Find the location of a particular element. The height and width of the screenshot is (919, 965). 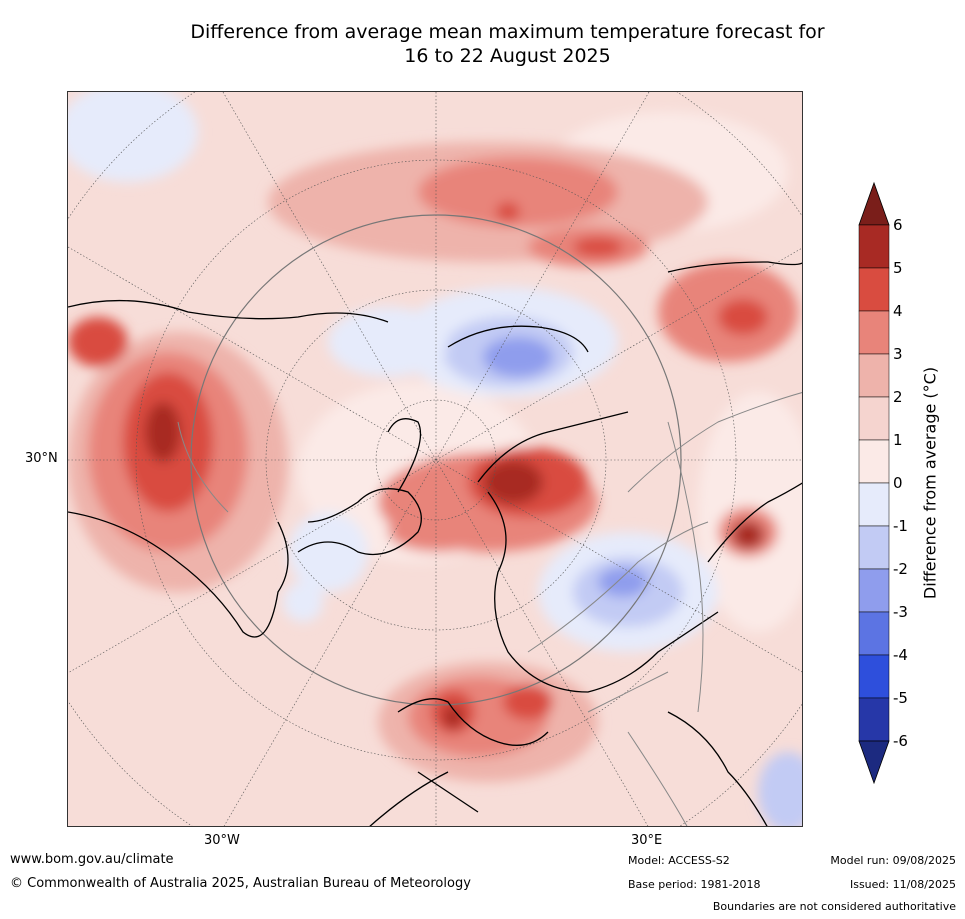

colorbar-tick-label: -3 is located at coordinates (900, 612).